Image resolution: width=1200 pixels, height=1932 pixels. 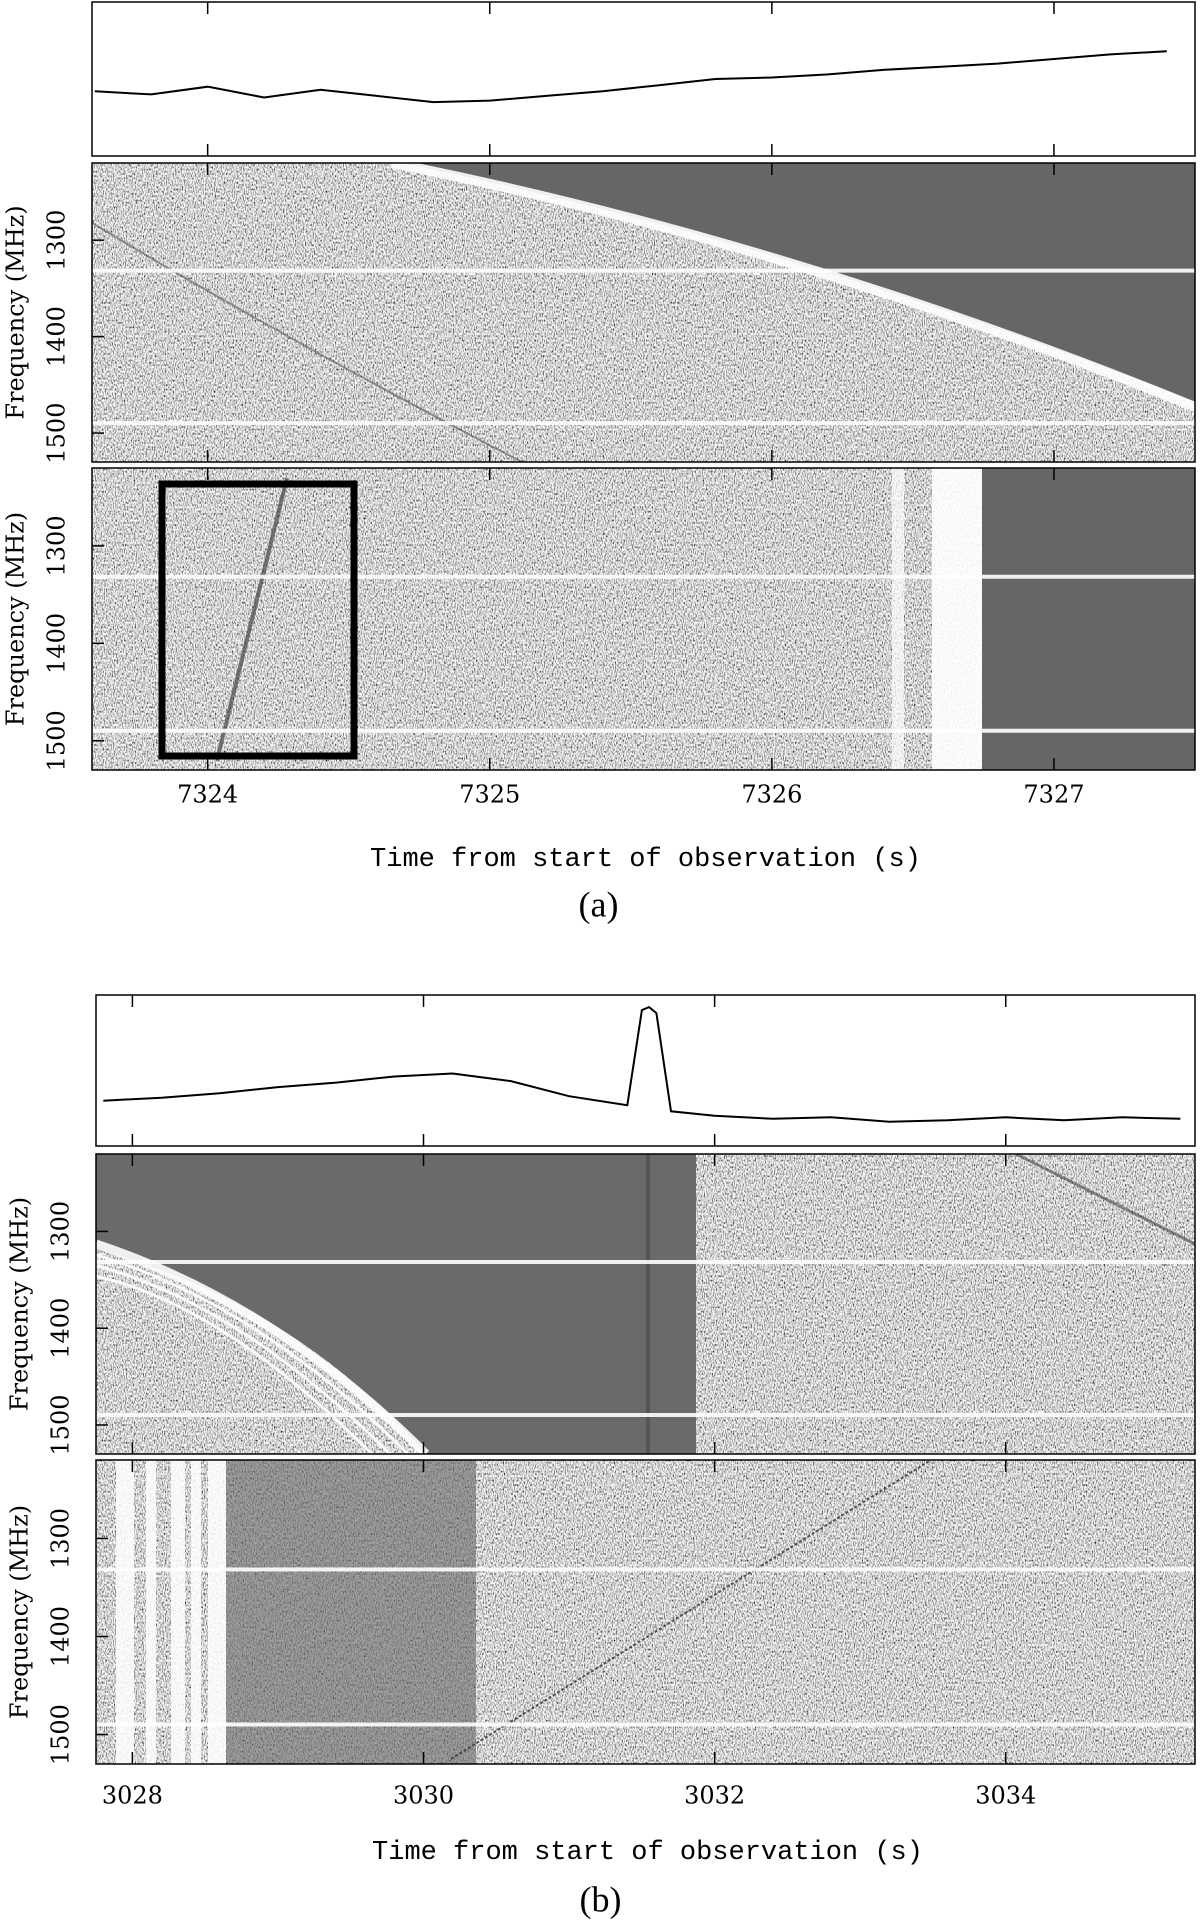 What do you see at coordinates (601, 1899) in the screenshot?
I see `caption: (b)` at bounding box center [601, 1899].